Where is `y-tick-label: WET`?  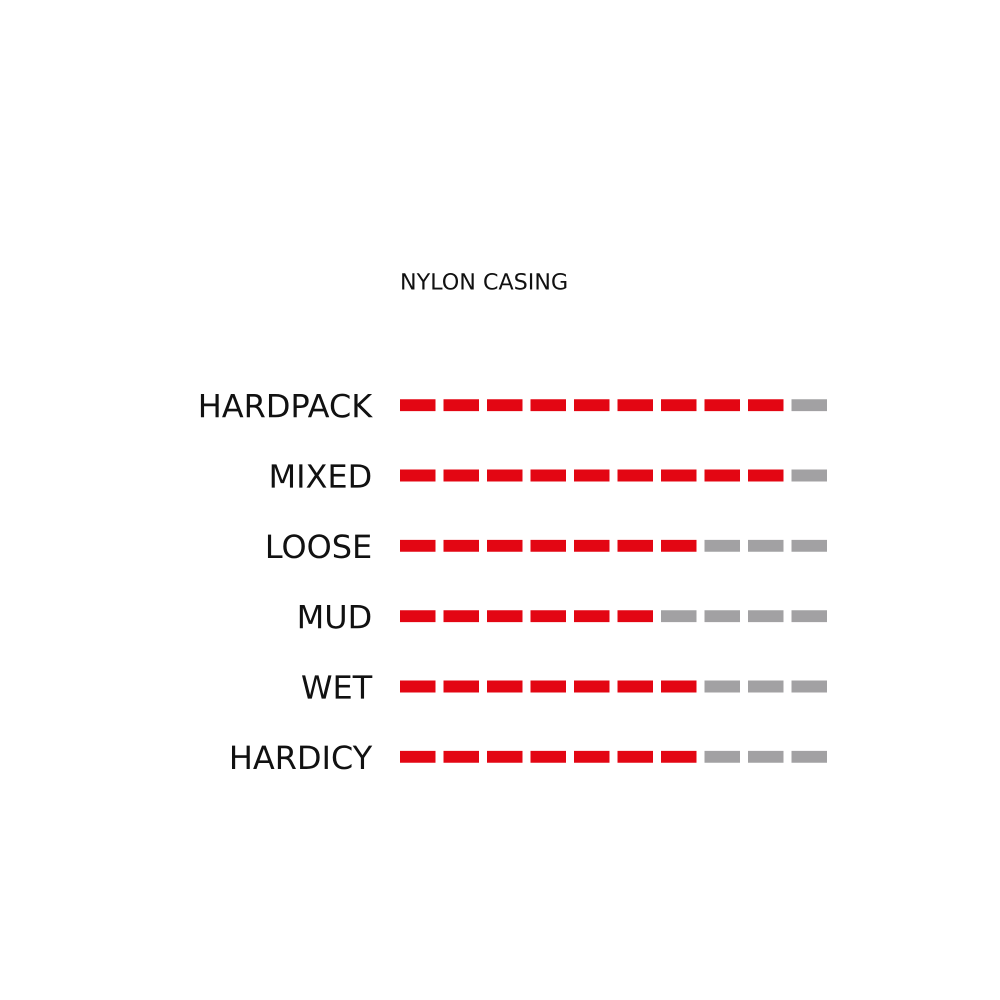
y-tick-label: WET is located at coordinates (337, 687).